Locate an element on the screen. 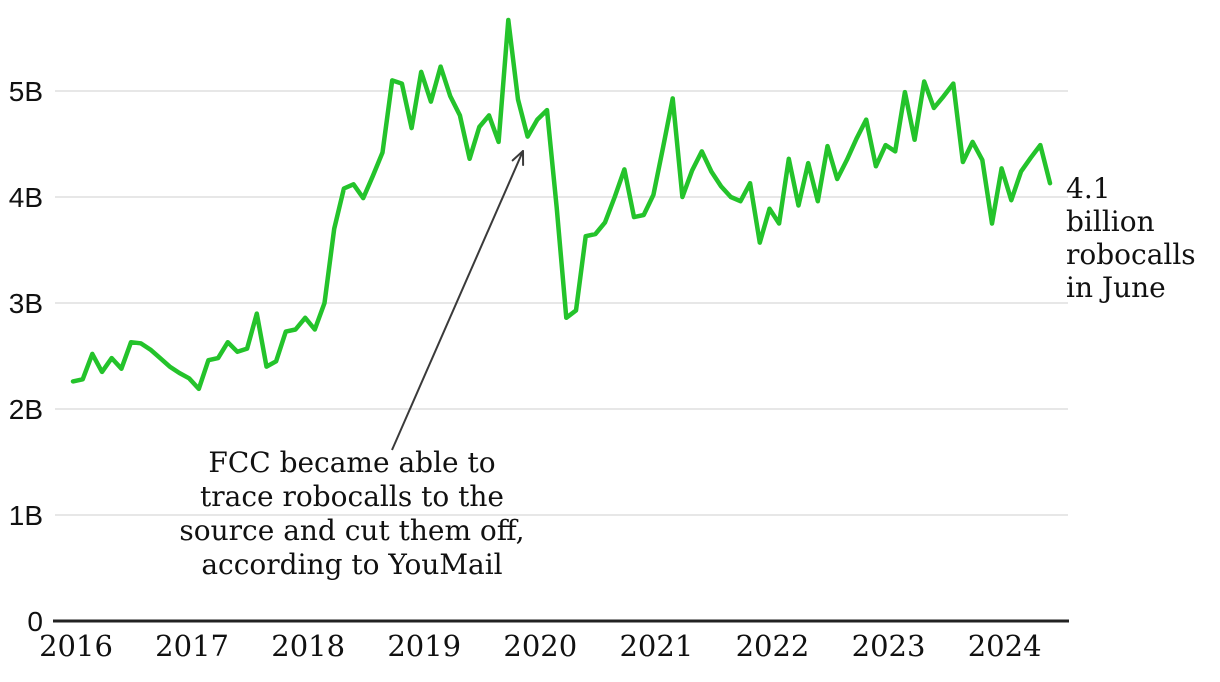  x-axis-label-2017: 2017 is located at coordinates (192, 646).